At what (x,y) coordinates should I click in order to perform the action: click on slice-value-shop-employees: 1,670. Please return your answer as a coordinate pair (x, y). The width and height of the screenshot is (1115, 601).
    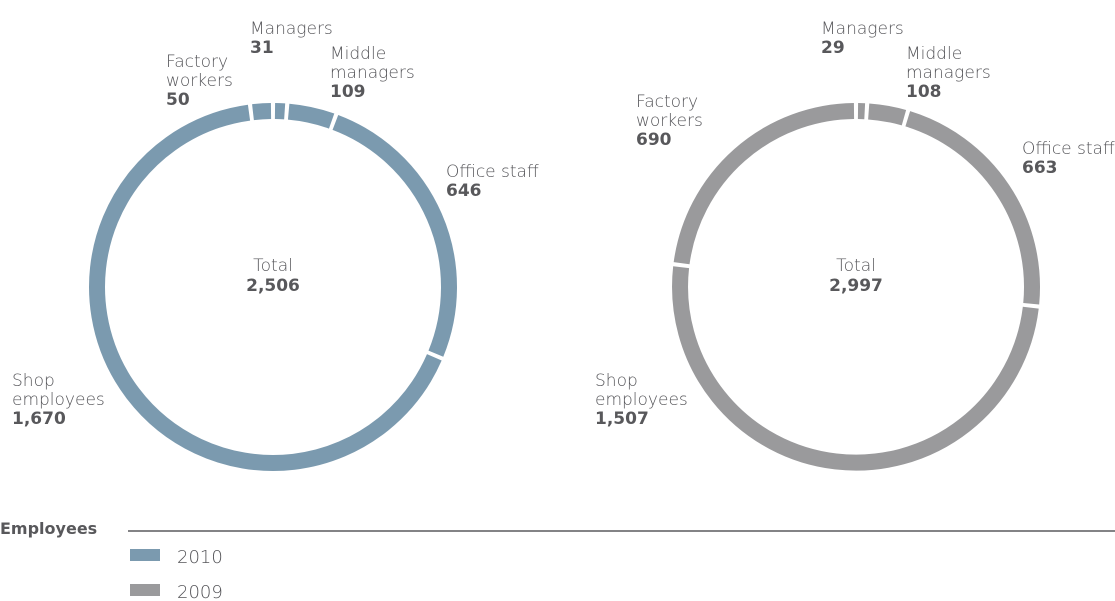
    Looking at the image, I should click on (39, 419).